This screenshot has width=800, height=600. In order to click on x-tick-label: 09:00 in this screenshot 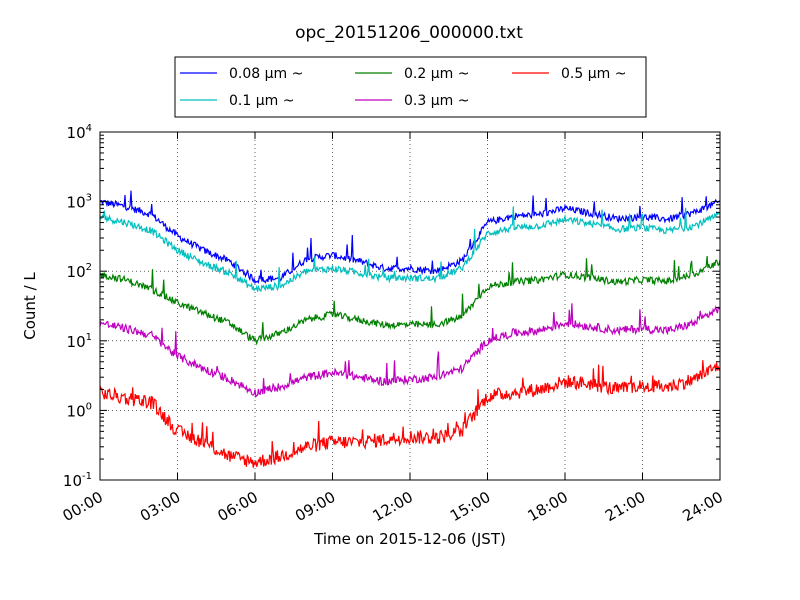, I will do `click(315, 506)`.